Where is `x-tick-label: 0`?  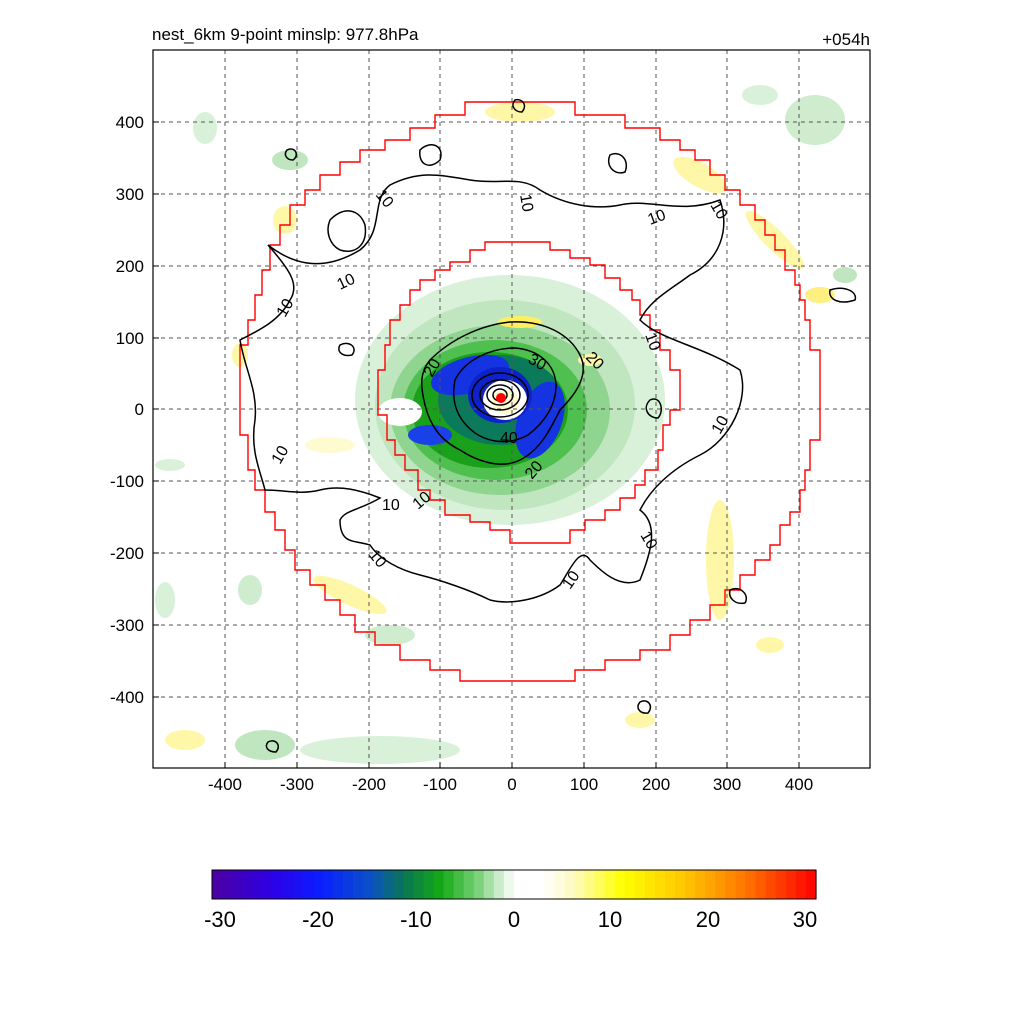 x-tick-label: 0 is located at coordinates (511, 784).